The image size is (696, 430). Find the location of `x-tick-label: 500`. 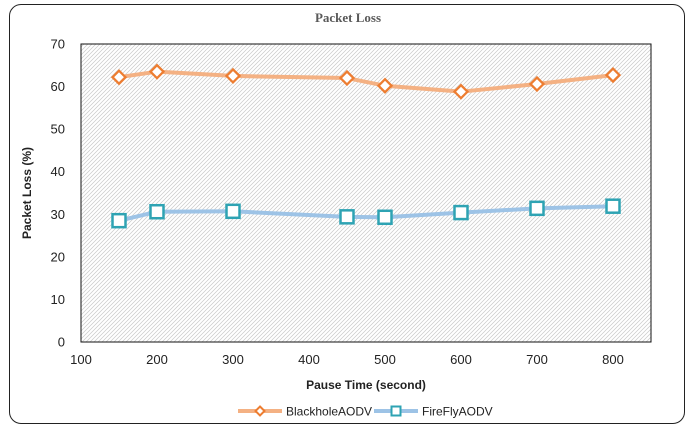

x-tick-label: 500 is located at coordinates (385, 359).